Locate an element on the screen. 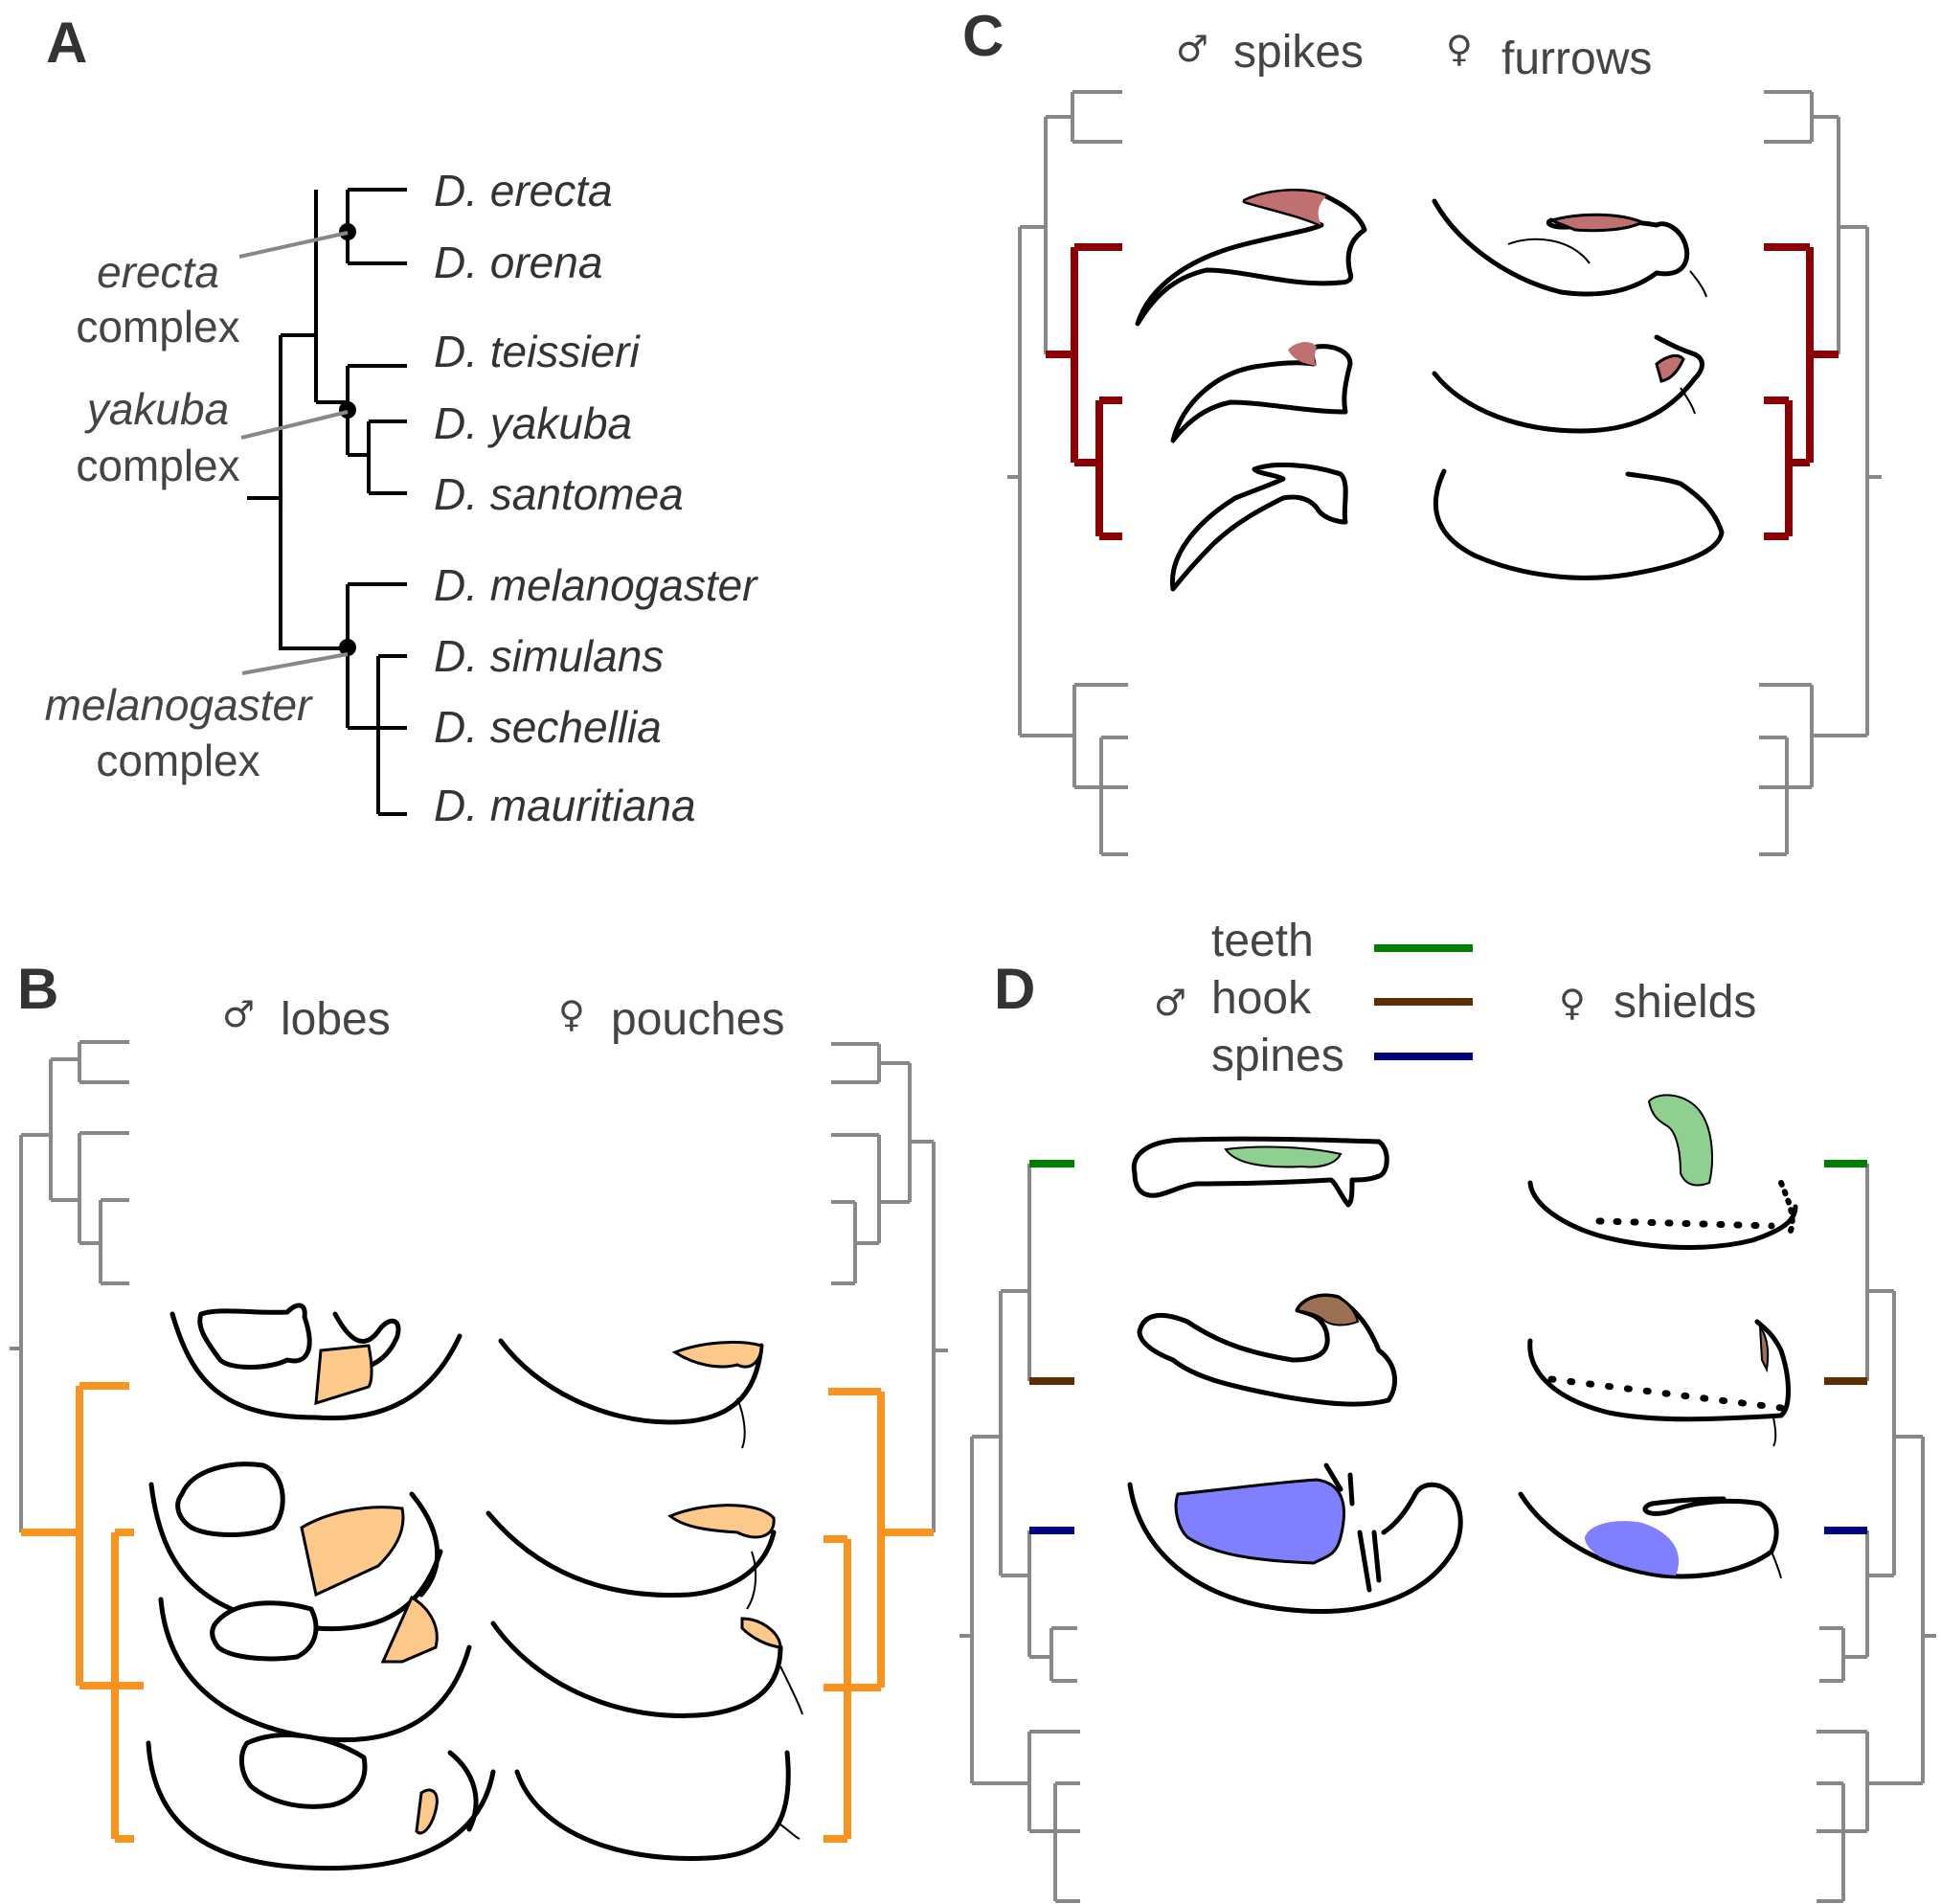  complex-name: melanogaster is located at coordinates (179, 705).